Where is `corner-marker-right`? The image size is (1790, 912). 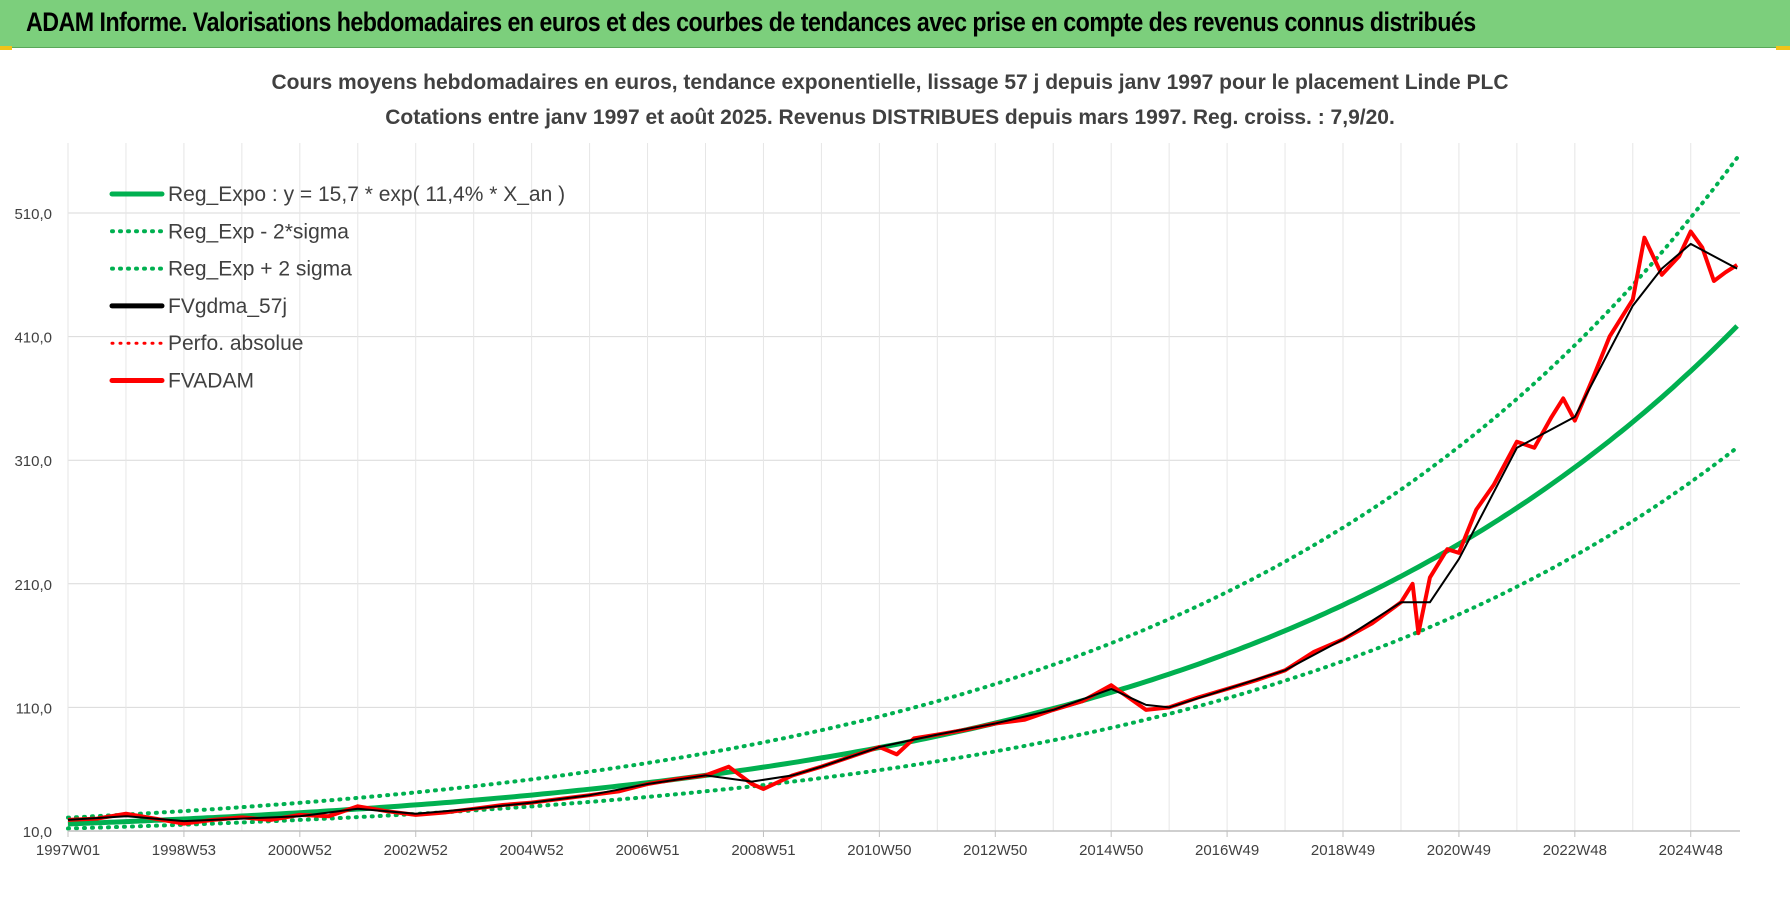 corner-marker-right is located at coordinates (1783, 48).